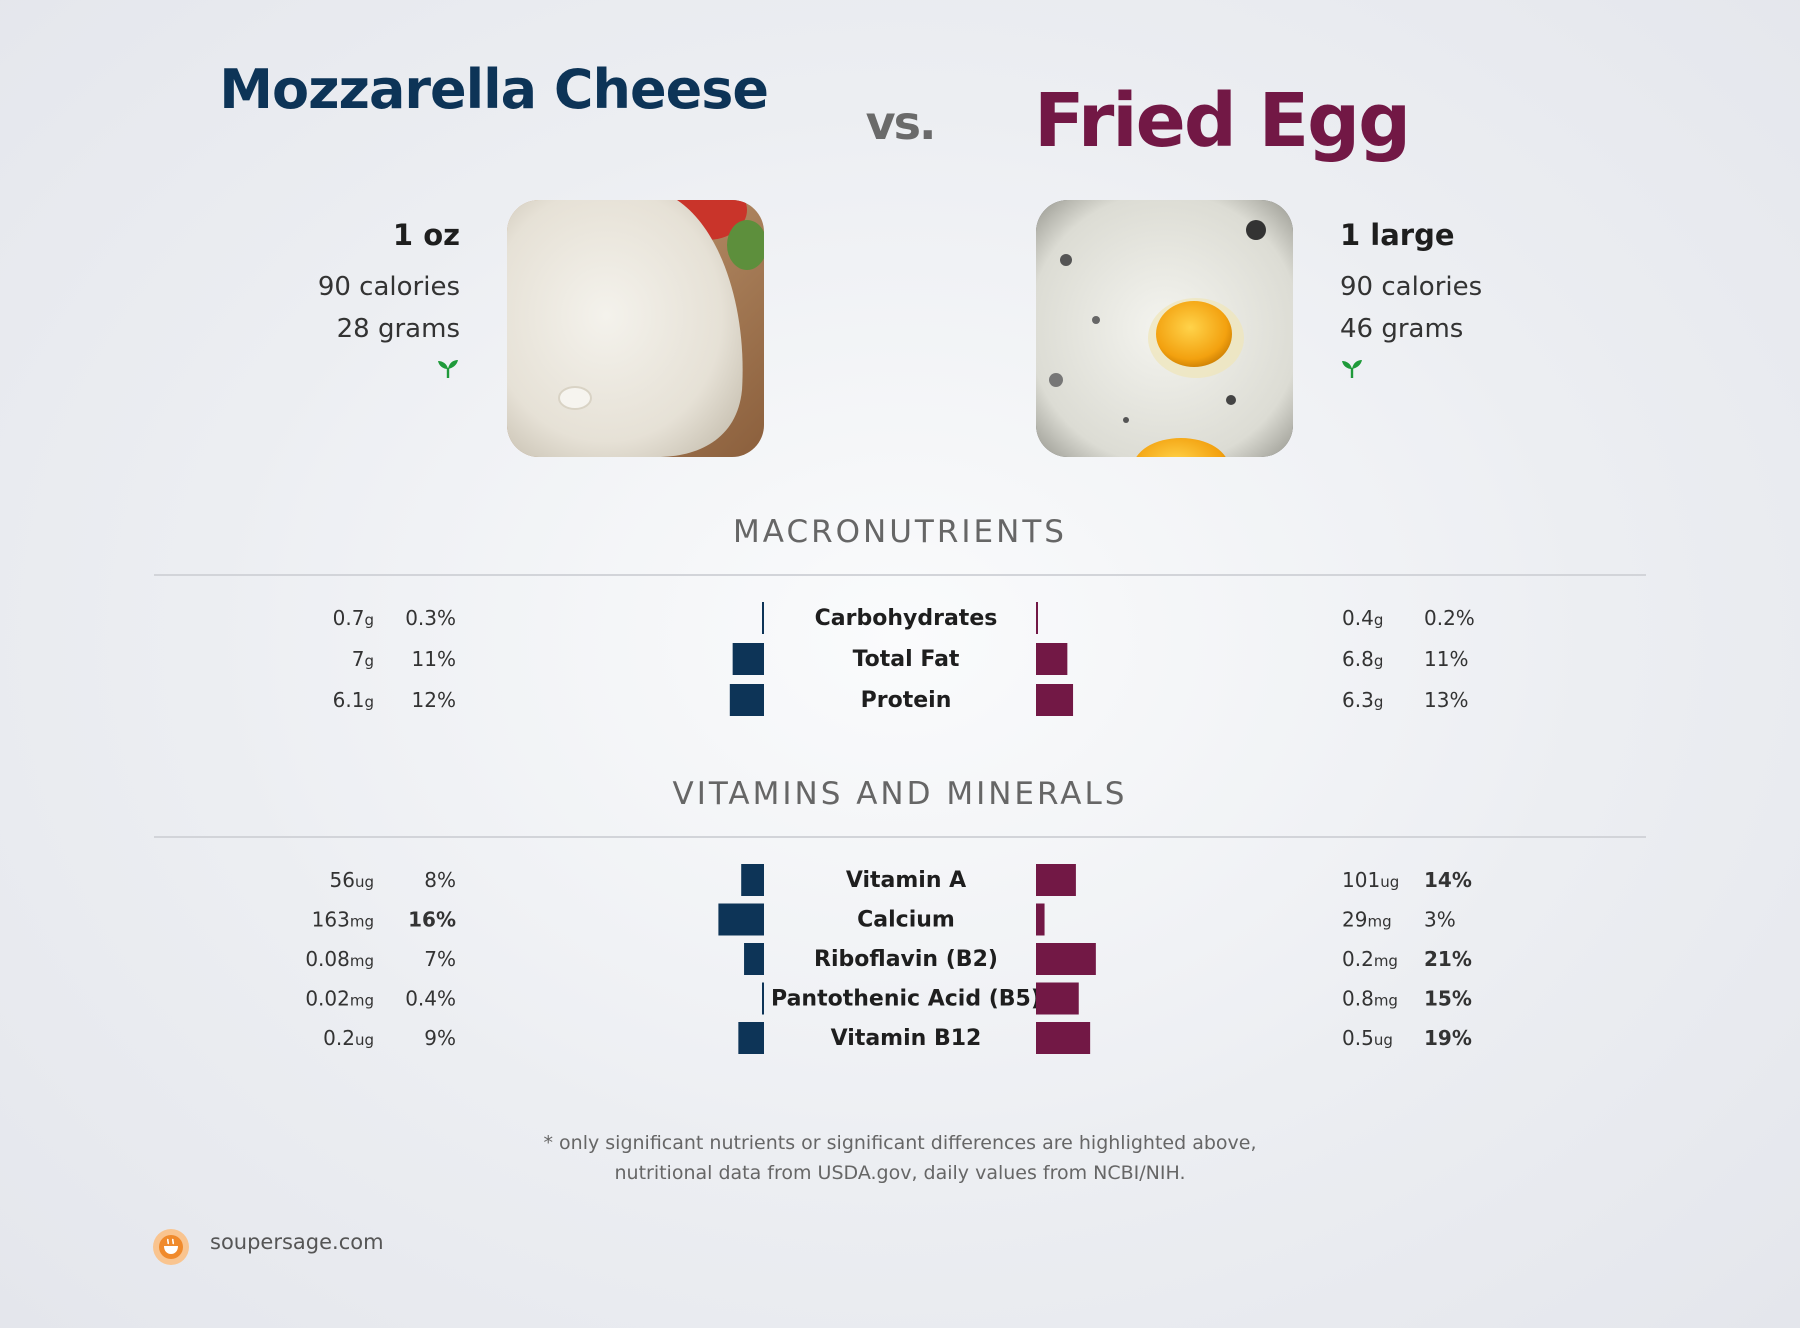 This screenshot has height=1328, width=1800. Describe the element at coordinates (1057, 998) in the screenshot. I see `vitamin-3-right-bar` at that location.